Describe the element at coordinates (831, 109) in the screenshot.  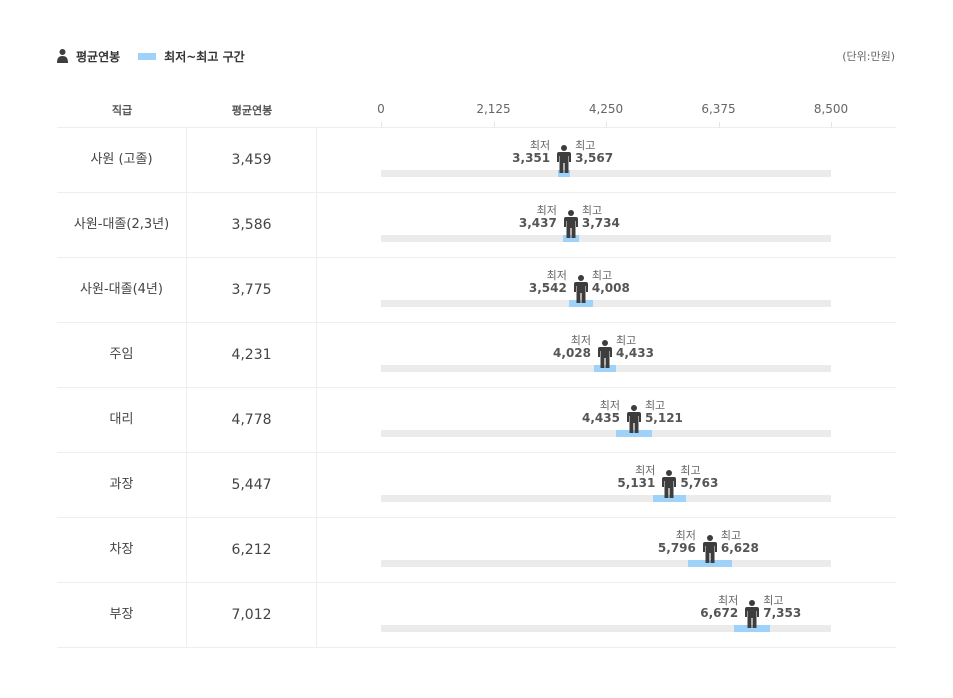
I see `x-tick-label: 8,500` at that location.